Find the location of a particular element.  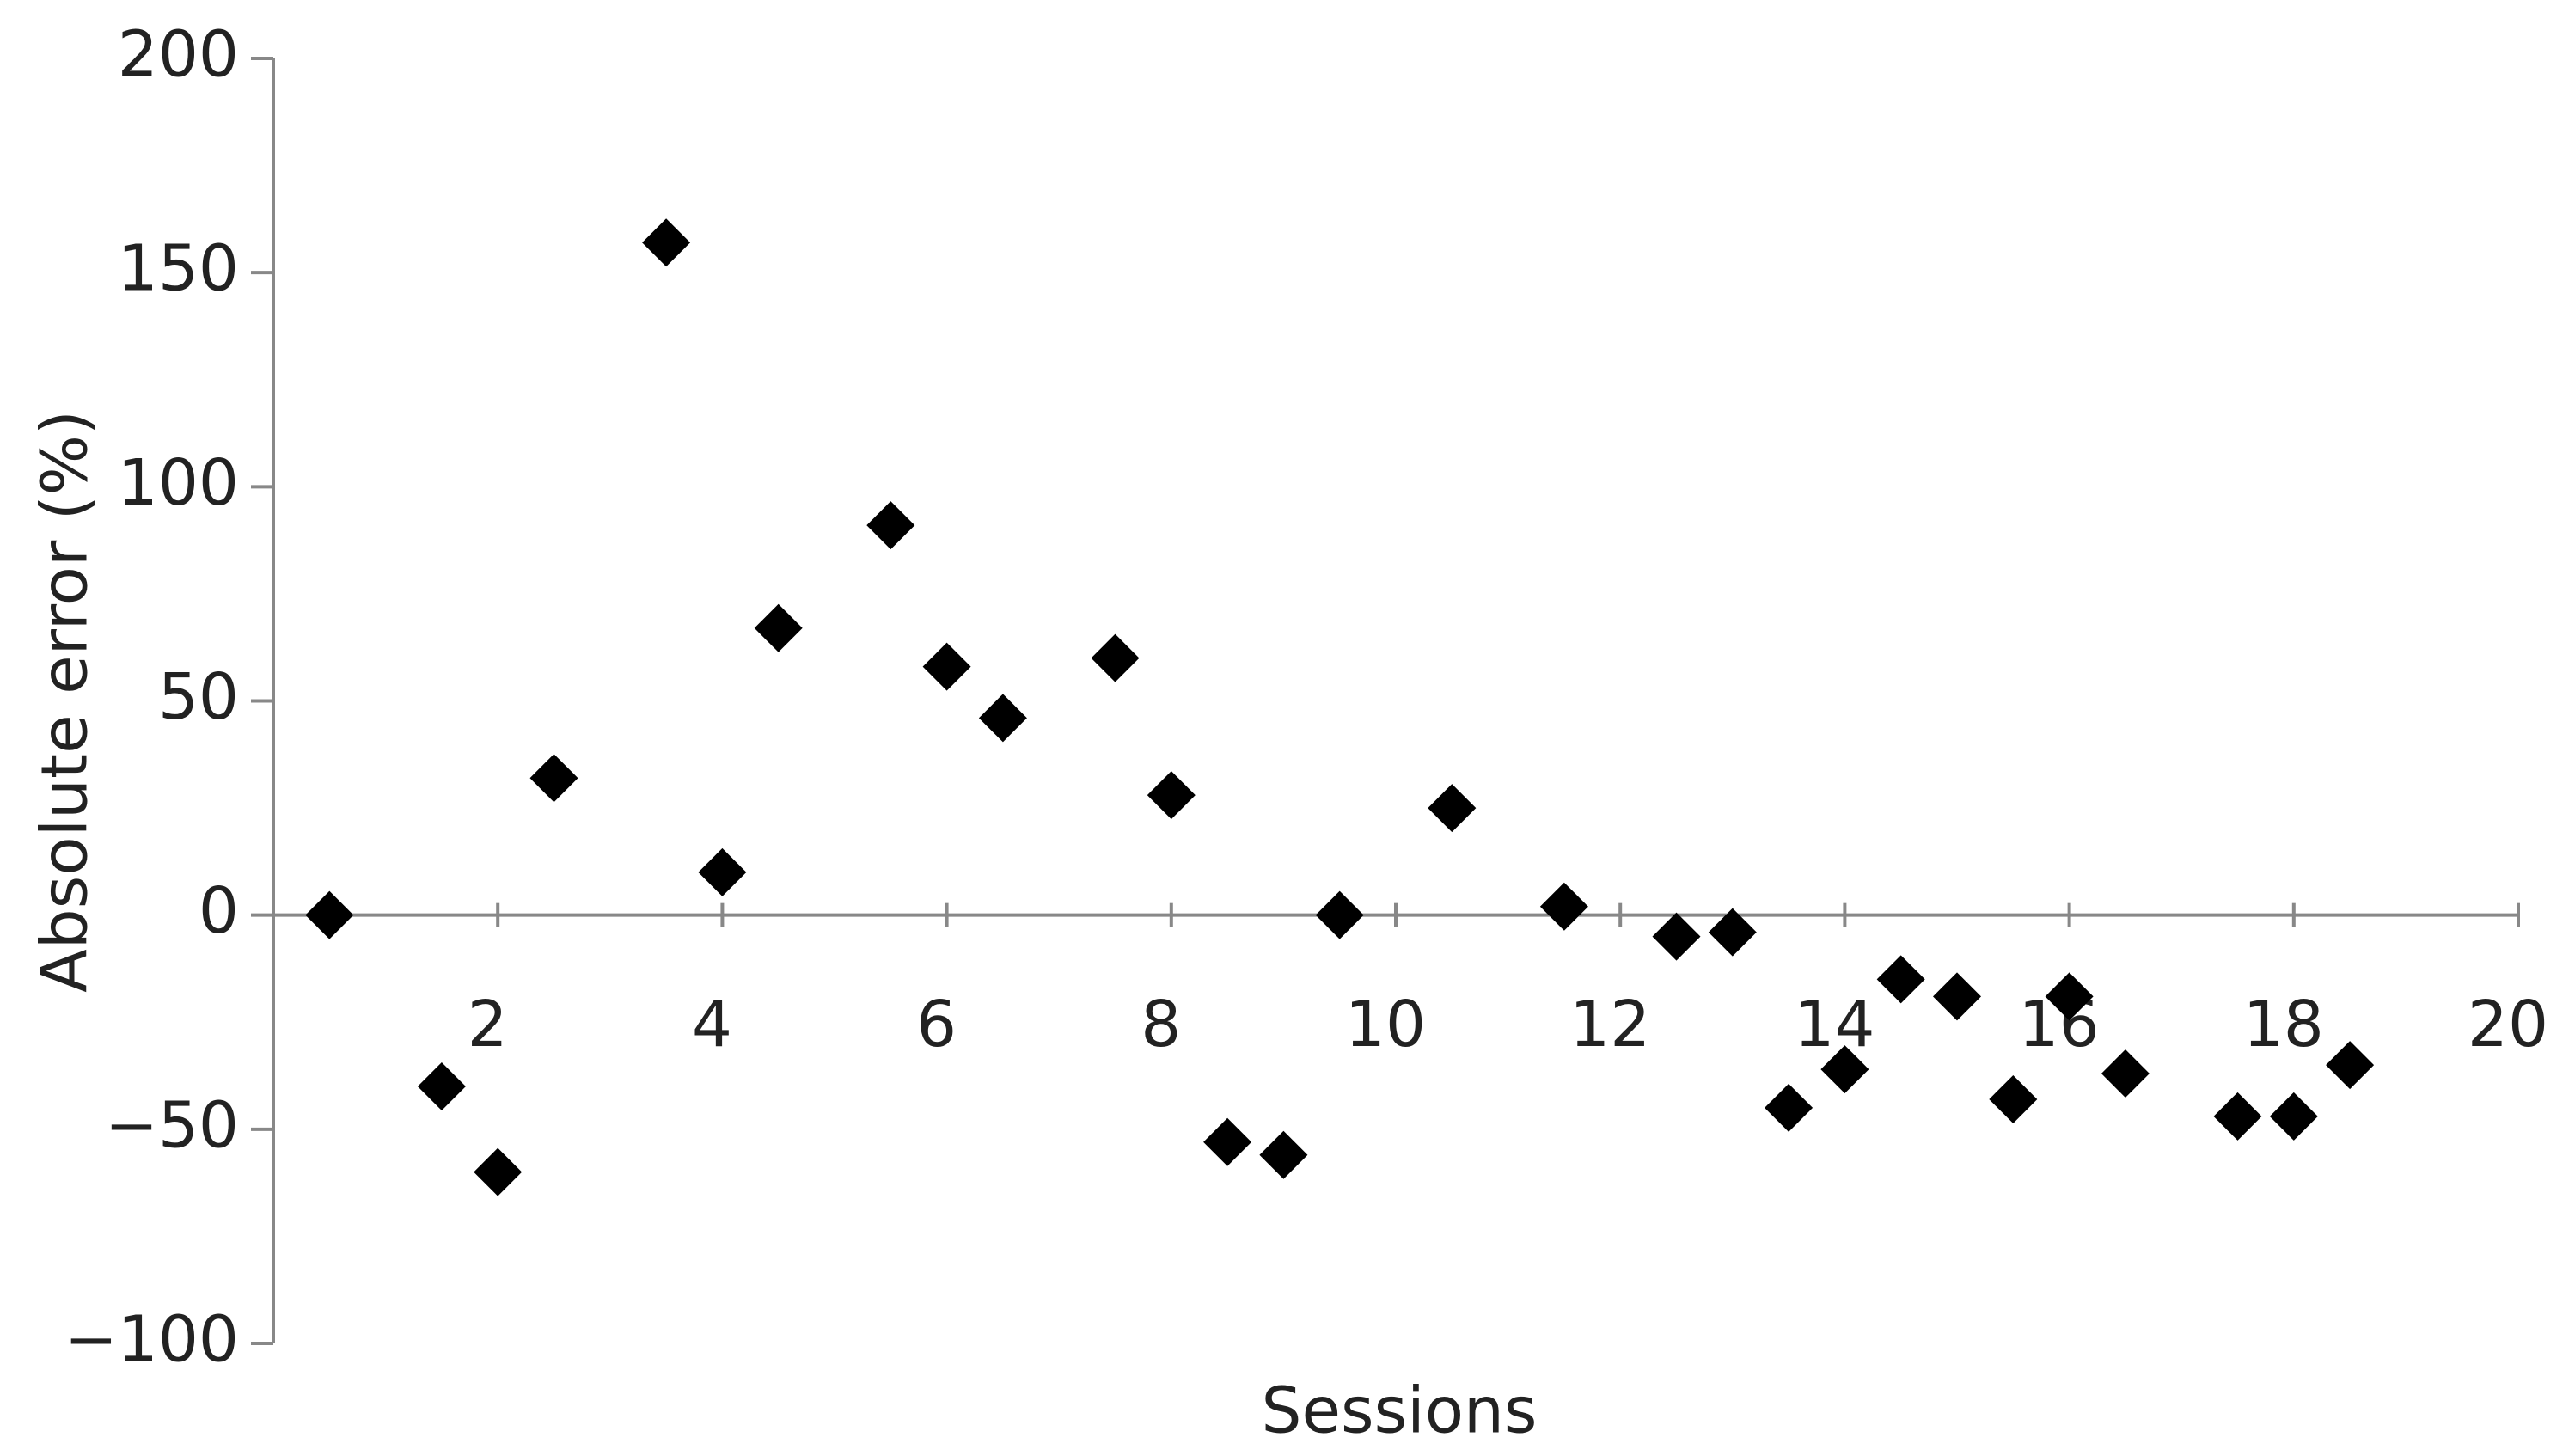

x-tick-label: 8 is located at coordinates (1161, 1024).